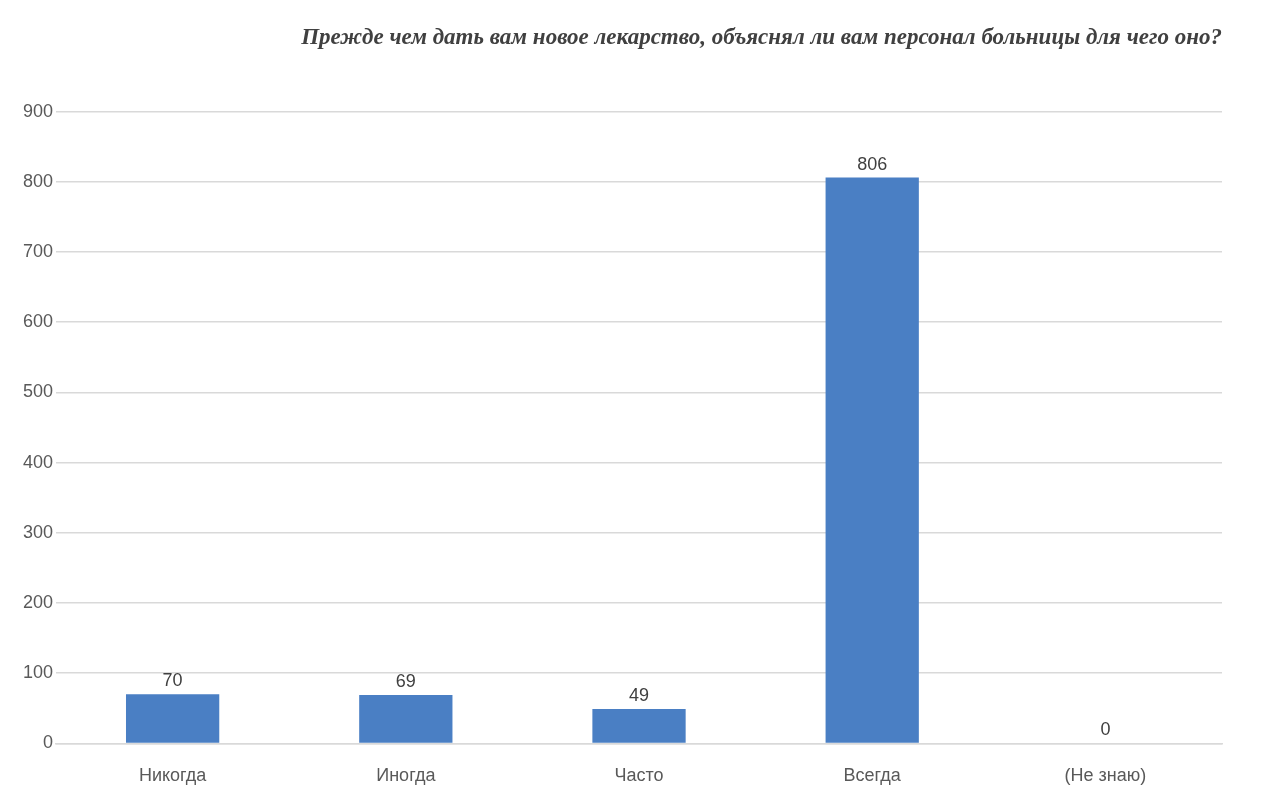 The height and width of the screenshot is (811, 1267). What do you see at coordinates (406, 775) in the screenshot?
I see `x-tick-label: Иногда` at bounding box center [406, 775].